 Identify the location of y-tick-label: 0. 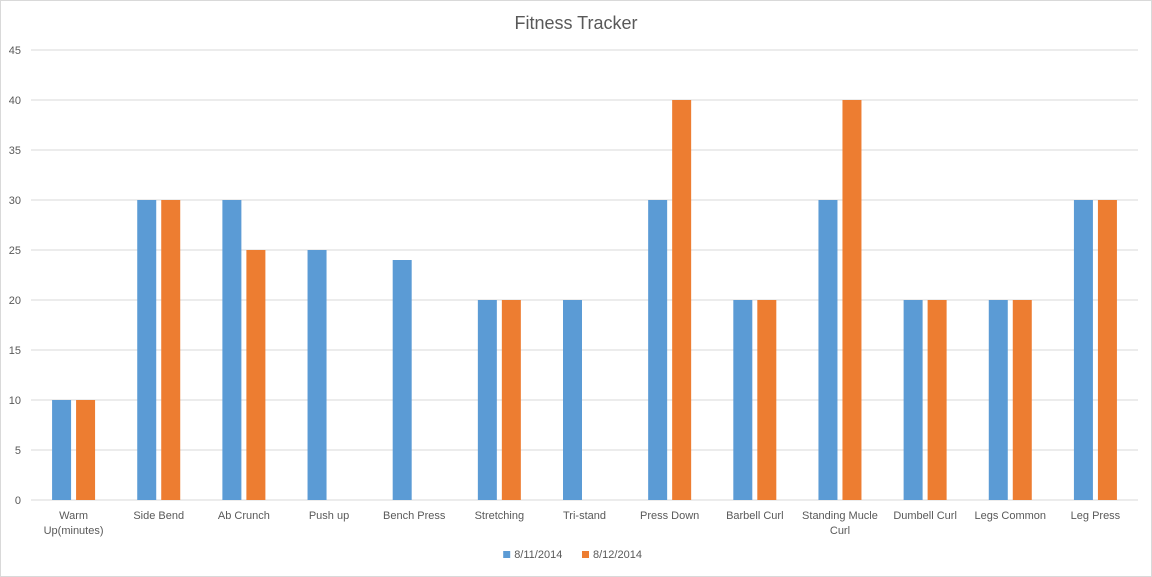
(18, 501).